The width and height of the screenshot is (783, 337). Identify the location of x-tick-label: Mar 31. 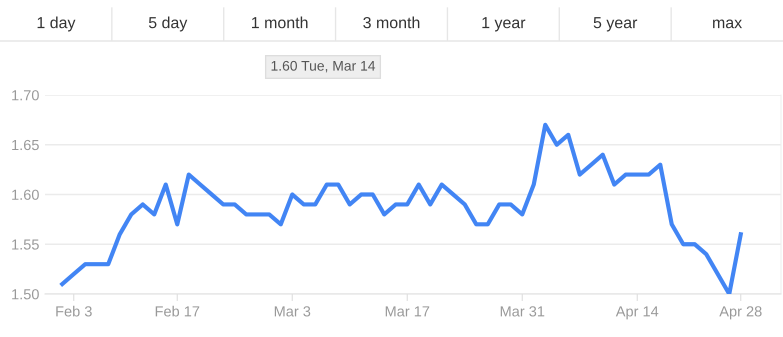
(522, 311).